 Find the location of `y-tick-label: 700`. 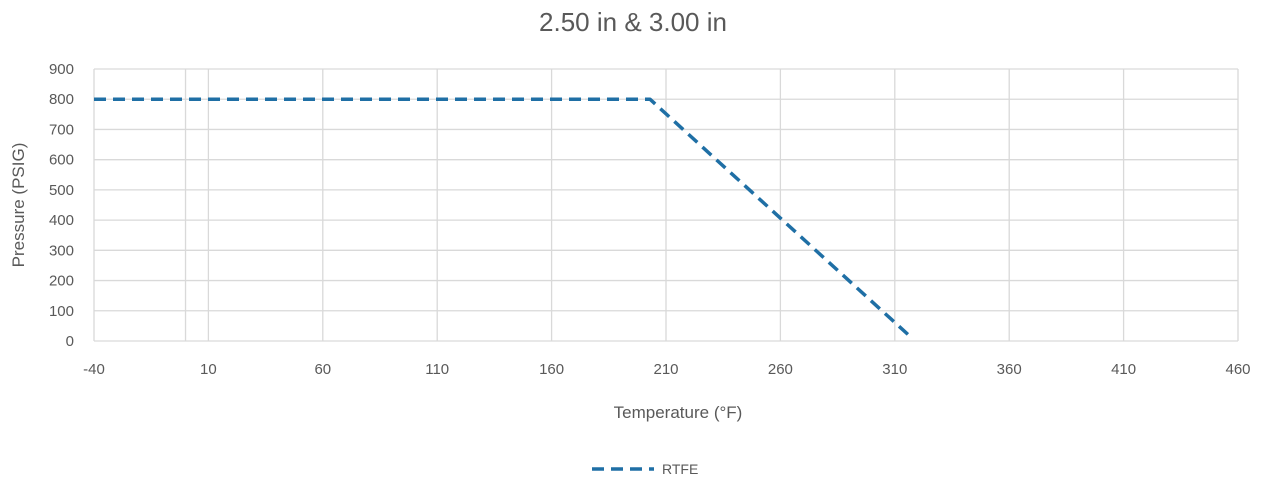

y-tick-label: 700 is located at coordinates (61, 129).